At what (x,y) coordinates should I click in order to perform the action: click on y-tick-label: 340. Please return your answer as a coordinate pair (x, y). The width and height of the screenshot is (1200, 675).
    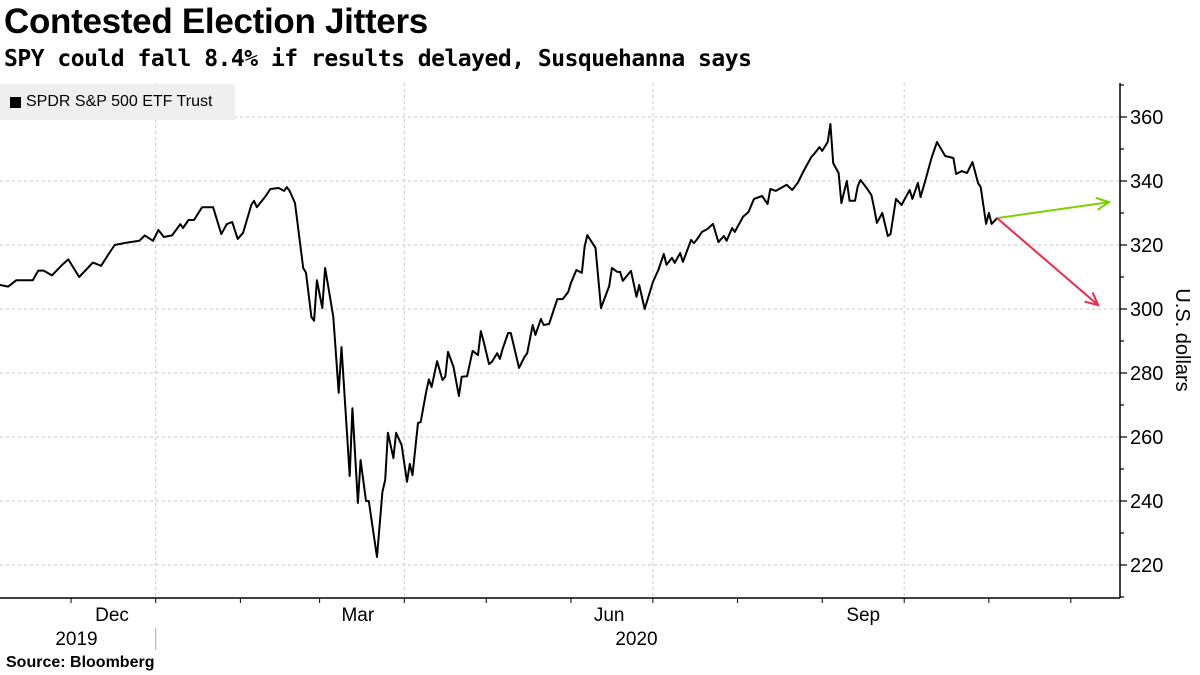
    Looking at the image, I should click on (1146, 182).